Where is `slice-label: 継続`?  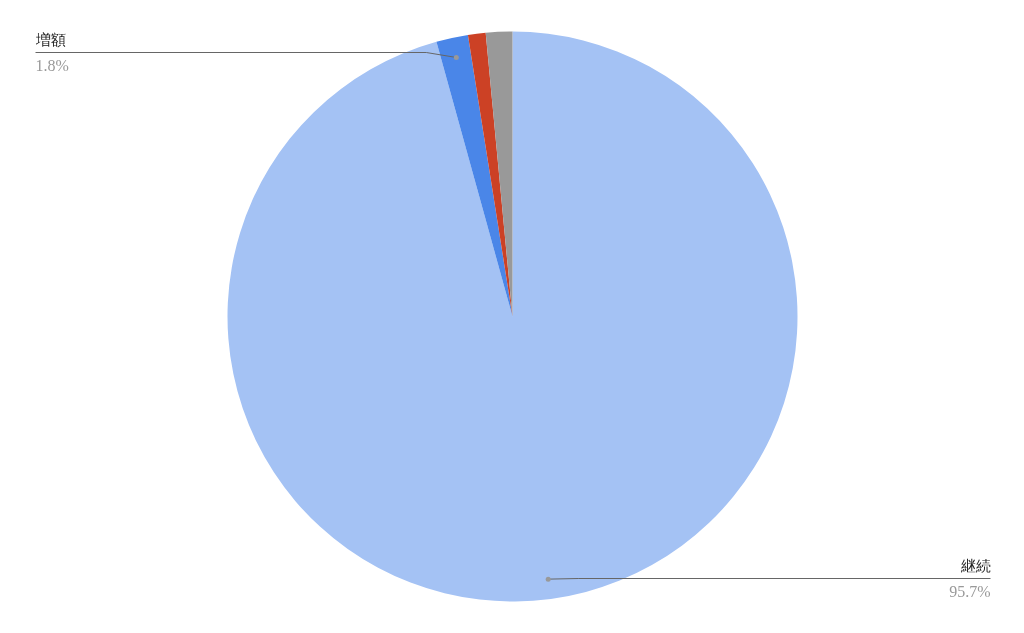
slice-label: 継続 is located at coordinates (975, 565).